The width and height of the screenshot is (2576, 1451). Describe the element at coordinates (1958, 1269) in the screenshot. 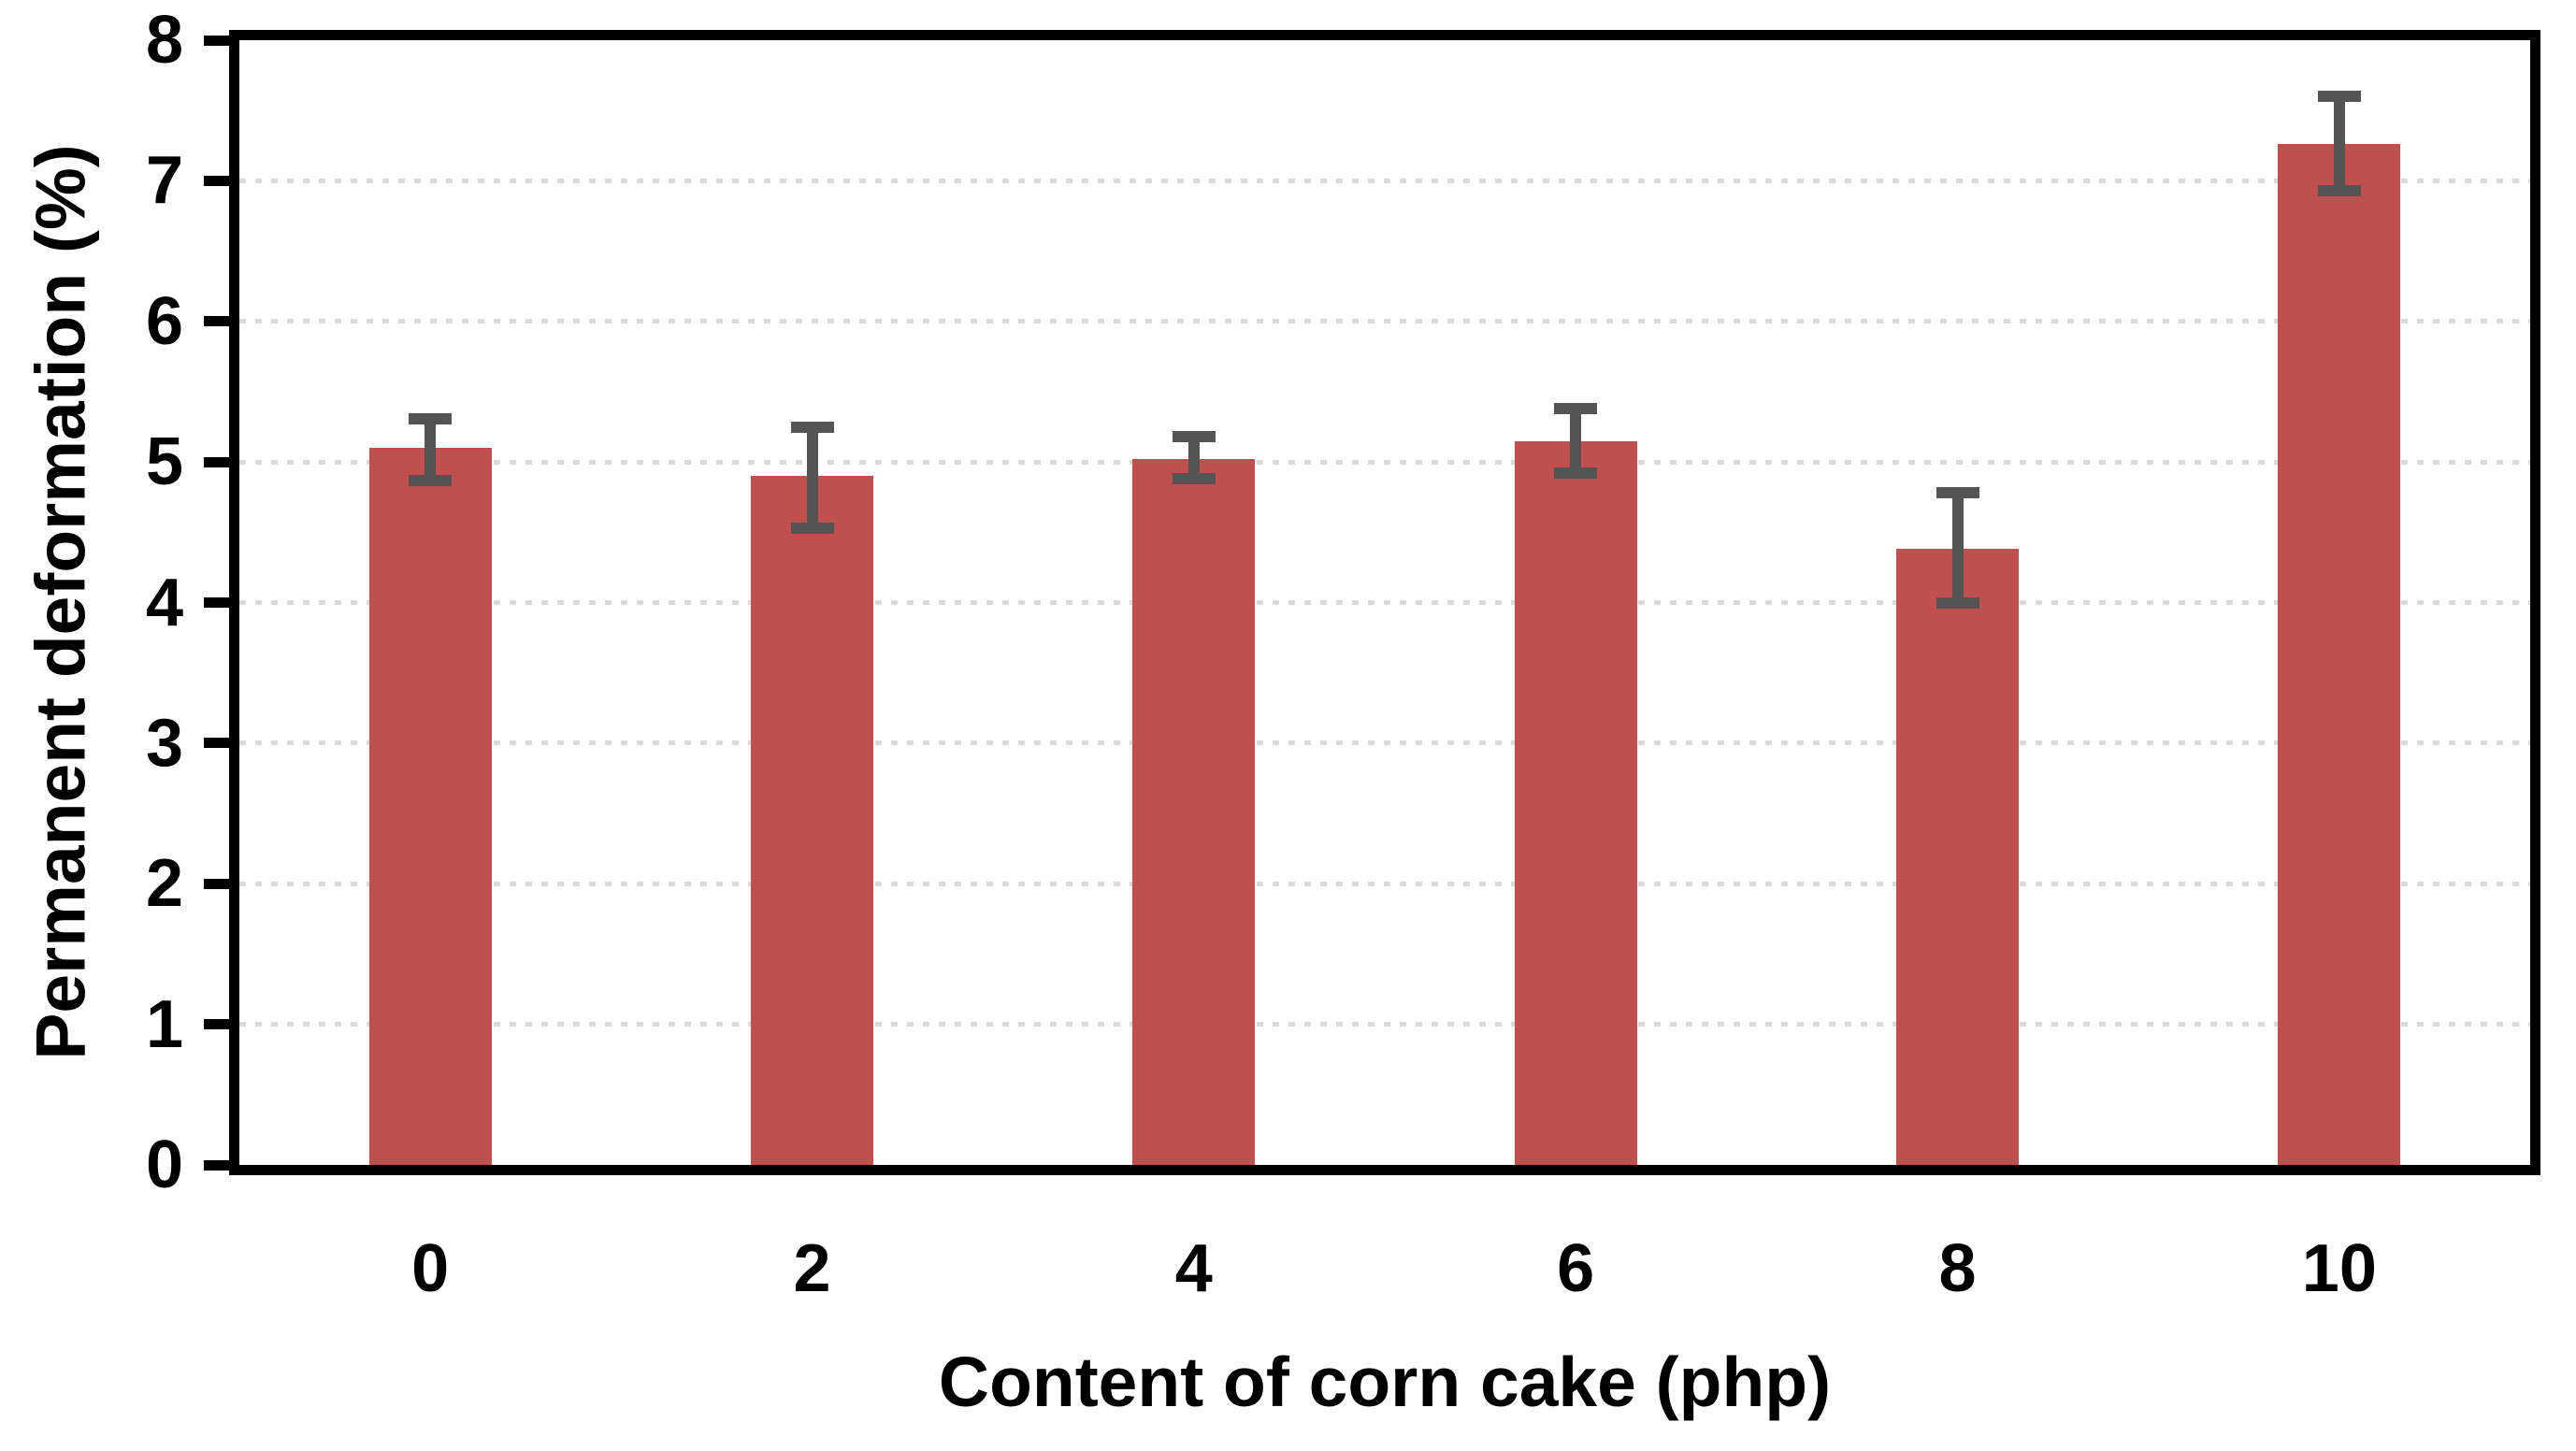

I see `x-tick-label: 8` at that location.